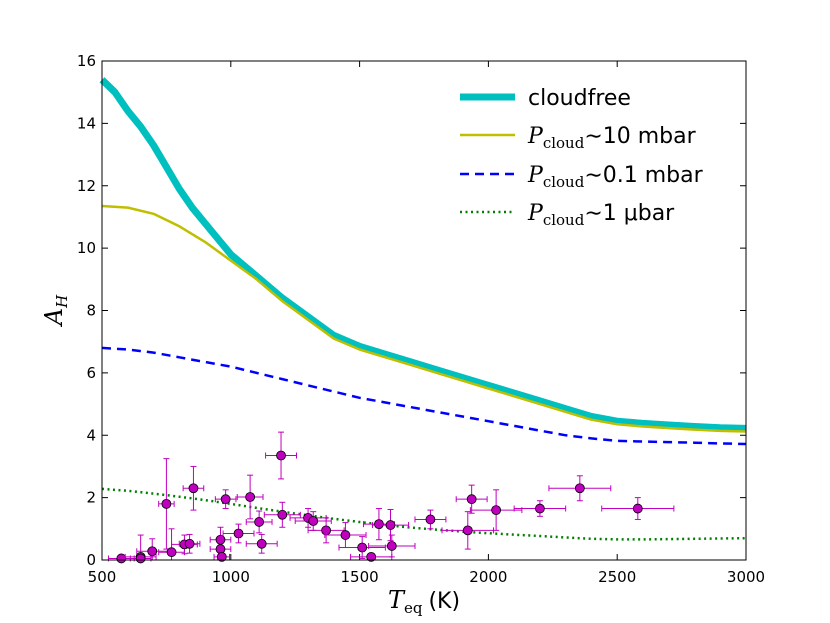 This screenshot has height=623, width=830. Describe the element at coordinates (629, 213) in the screenshot. I see `legend-text: ∼1 μbar` at that location.